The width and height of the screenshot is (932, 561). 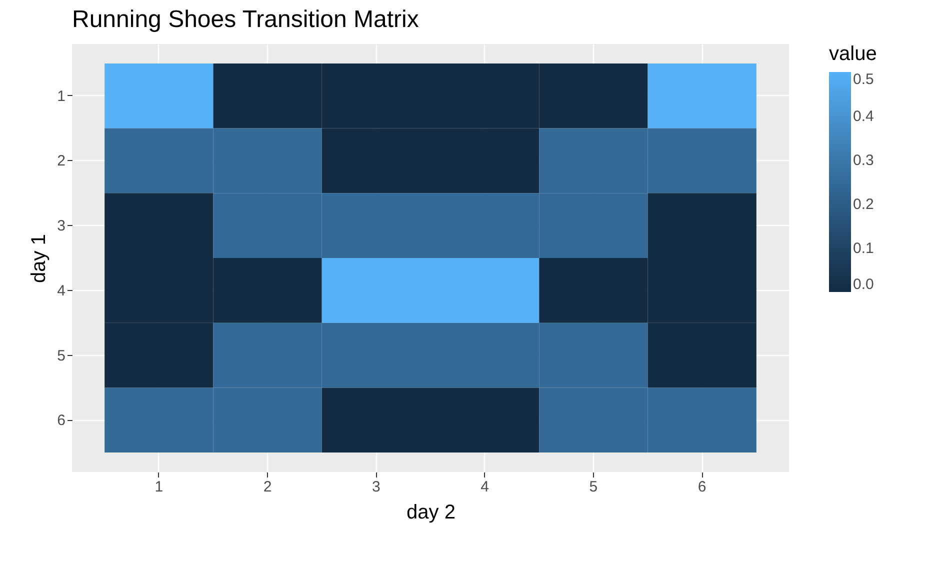 I want to click on y-tick-label: 2, so click(x=61, y=161).